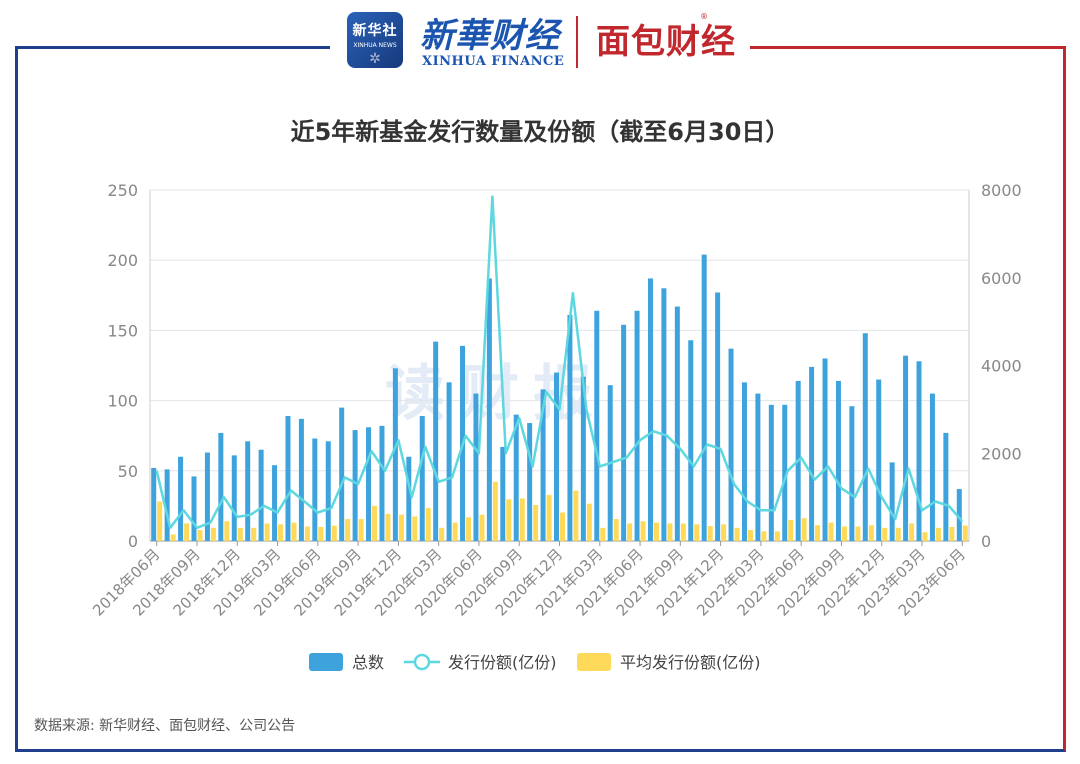 The image size is (1080, 764). What do you see at coordinates (422, 662) in the screenshot?
I see `legend-swatch-line-marker` at bounding box center [422, 662].